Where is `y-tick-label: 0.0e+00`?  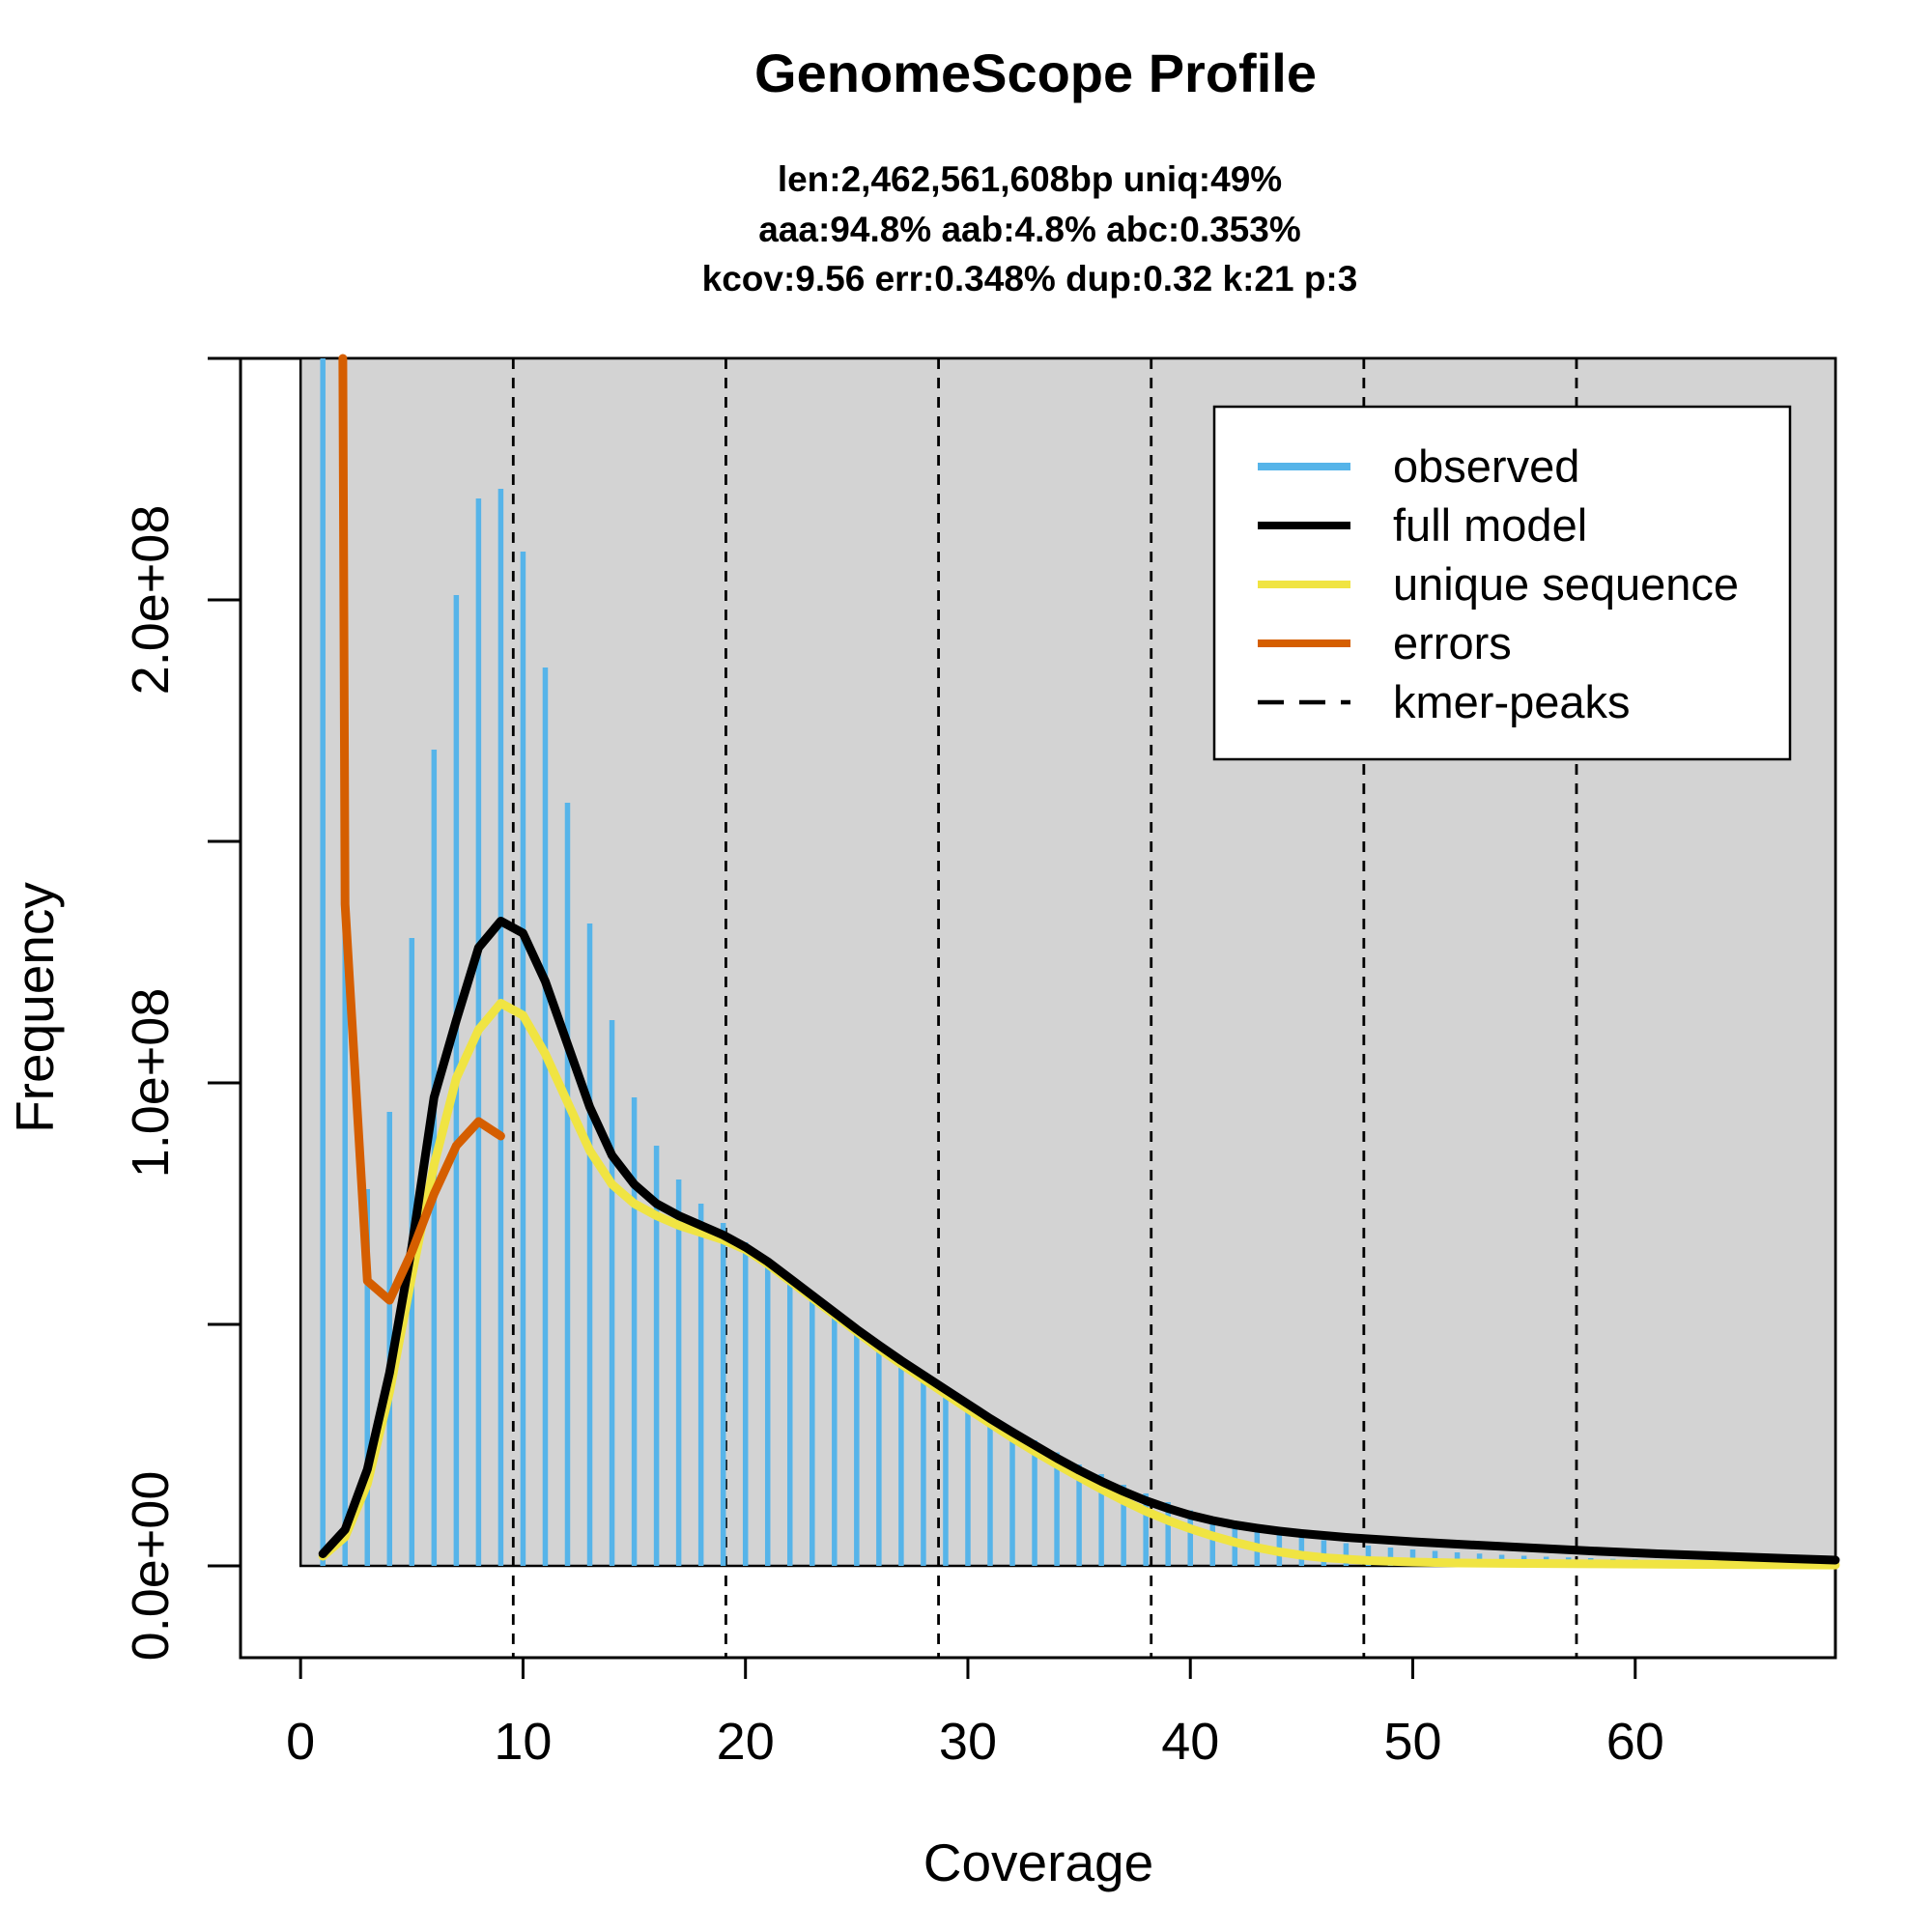
y-tick-label: 0.0e+00 is located at coordinates (151, 1566).